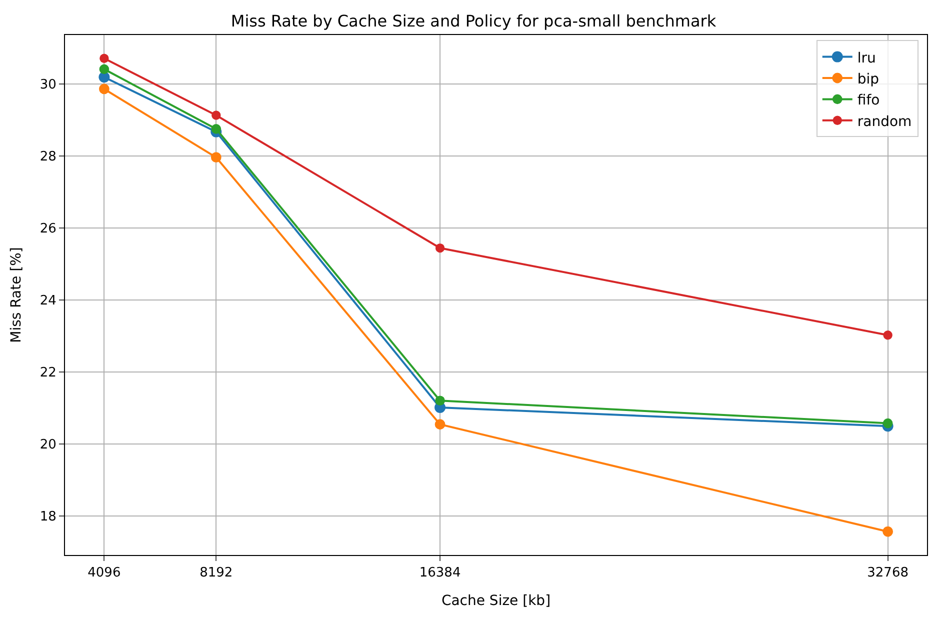 The width and height of the screenshot is (947, 617). What do you see at coordinates (866, 58) in the screenshot?
I see `legend-label: lru` at bounding box center [866, 58].